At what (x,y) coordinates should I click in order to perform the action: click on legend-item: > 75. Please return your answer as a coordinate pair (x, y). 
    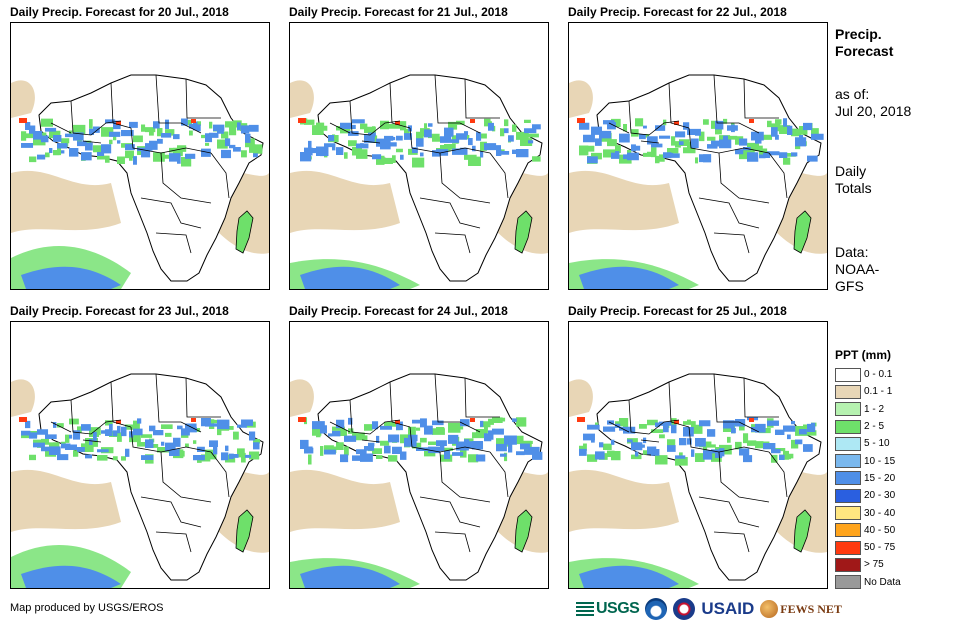
    Looking at the image, I should click on (868, 564).